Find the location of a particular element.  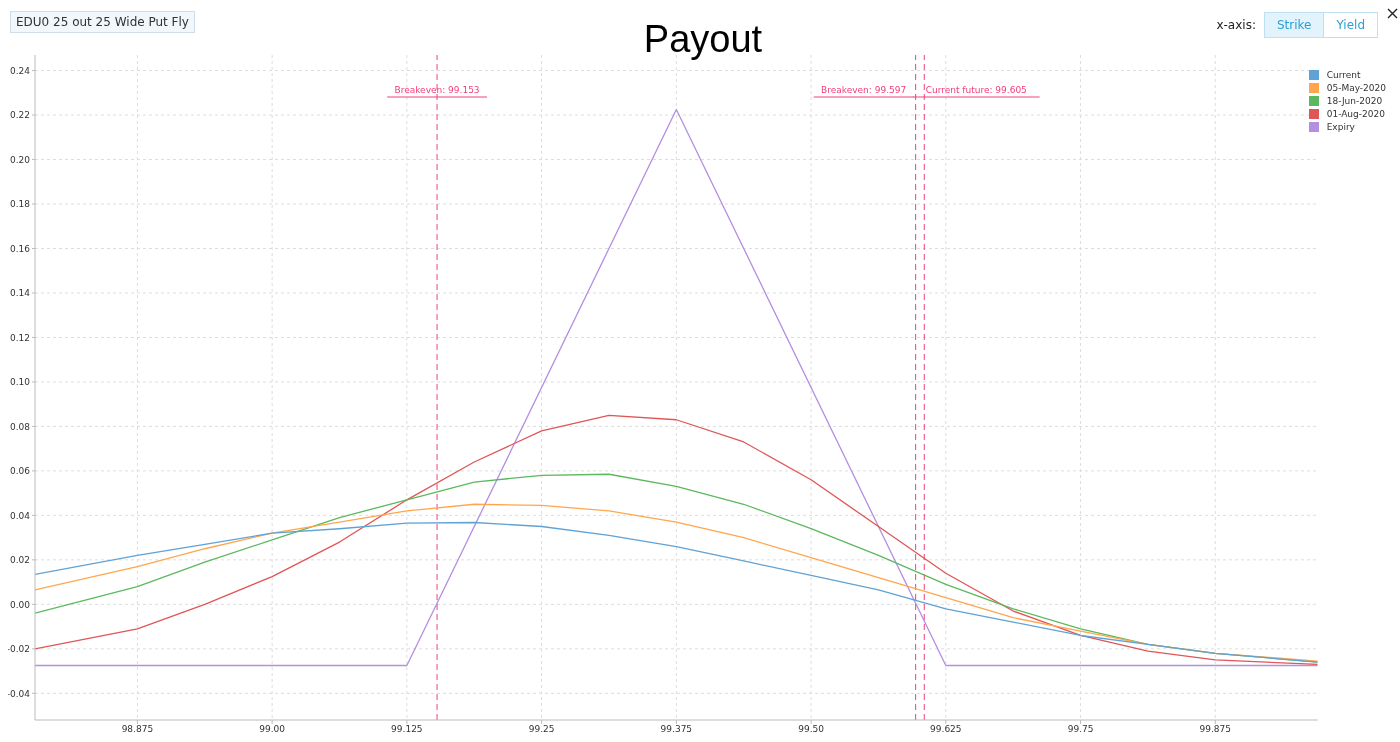

y-tick-label: 0.12 is located at coordinates (19, 337).